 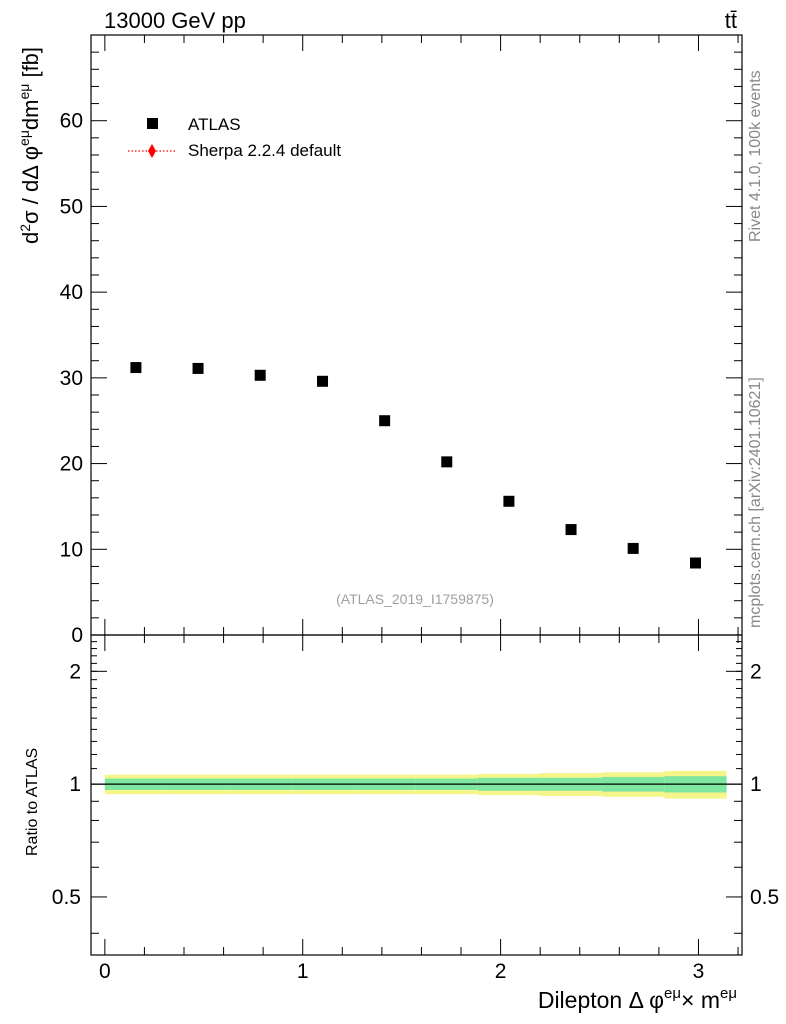 What do you see at coordinates (699, 971) in the screenshot?
I see `x-tick-label: 3` at bounding box center [699, 971].